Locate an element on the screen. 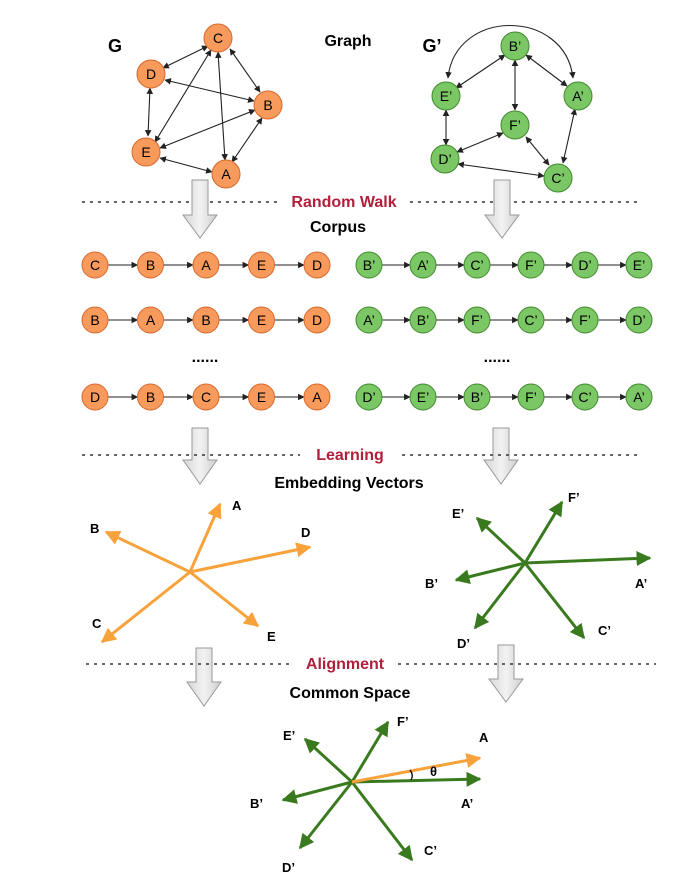  common-vector-e-prime is located at coordinates (328, 760).